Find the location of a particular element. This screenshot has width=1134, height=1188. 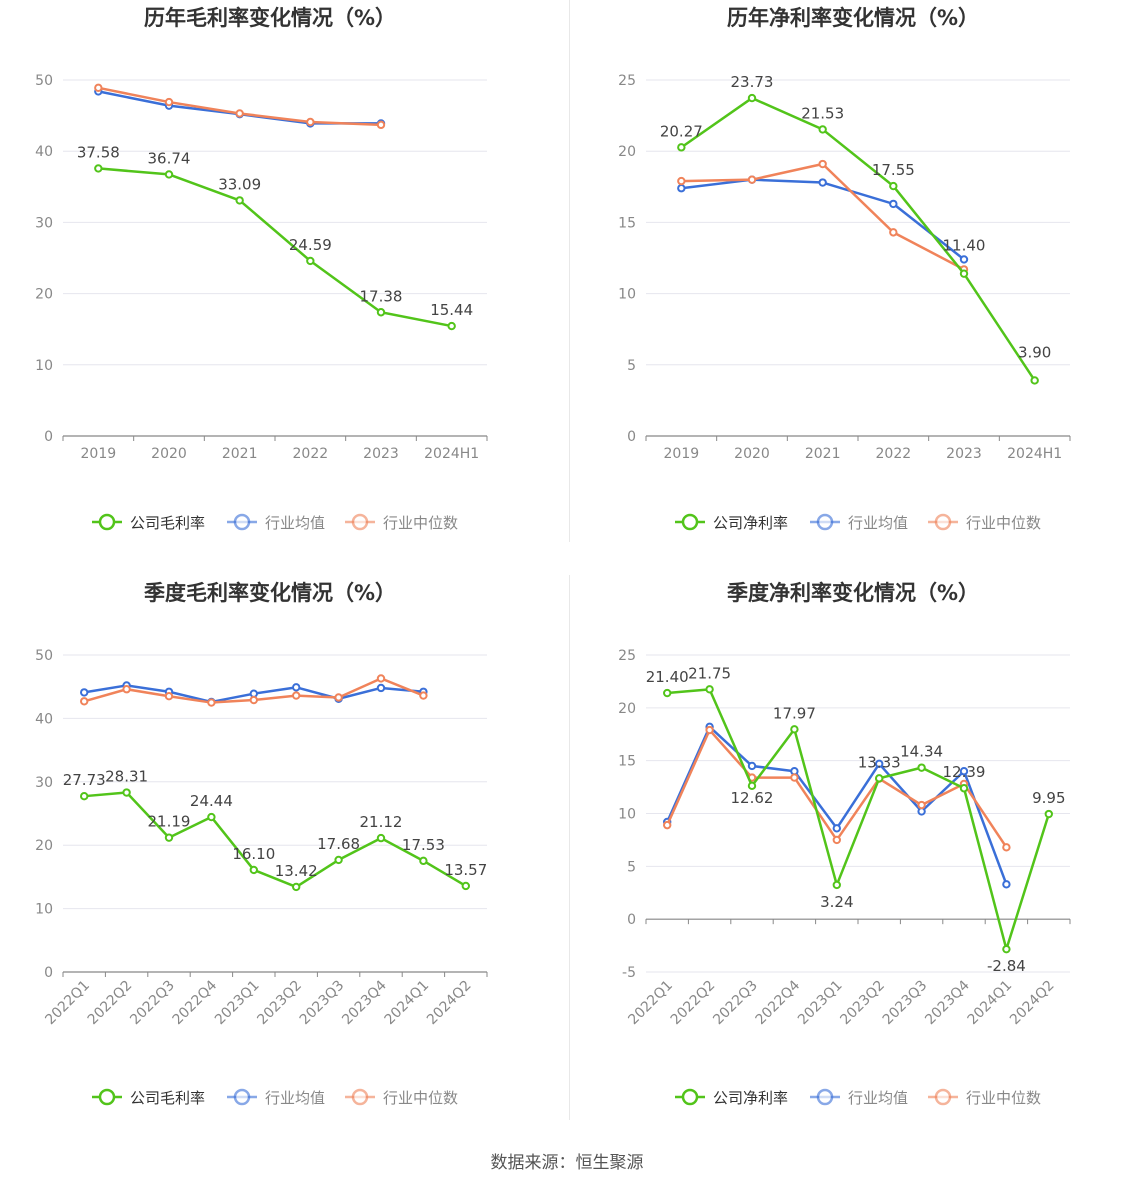

data-label: 15.44 is located at coordinates (451, 310).